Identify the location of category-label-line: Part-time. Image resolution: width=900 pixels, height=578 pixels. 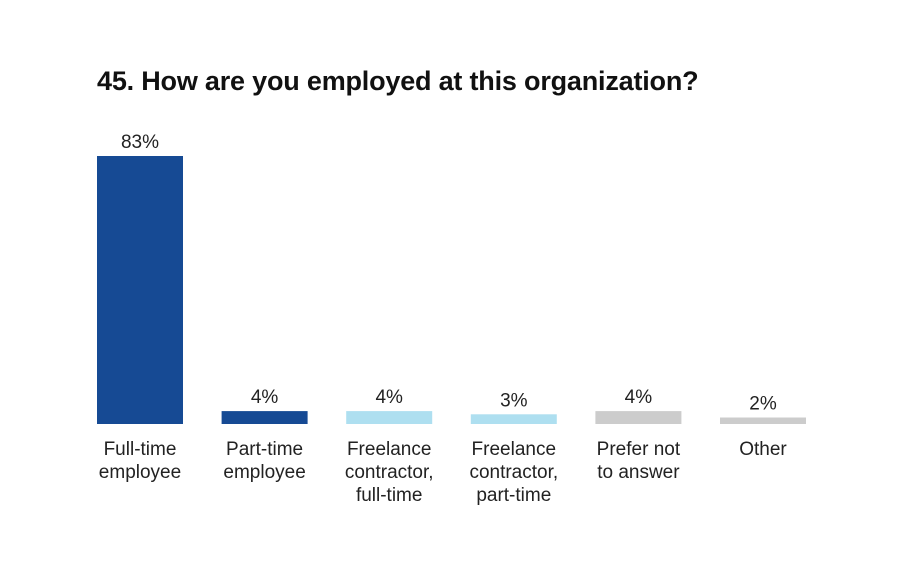
(264, 449).